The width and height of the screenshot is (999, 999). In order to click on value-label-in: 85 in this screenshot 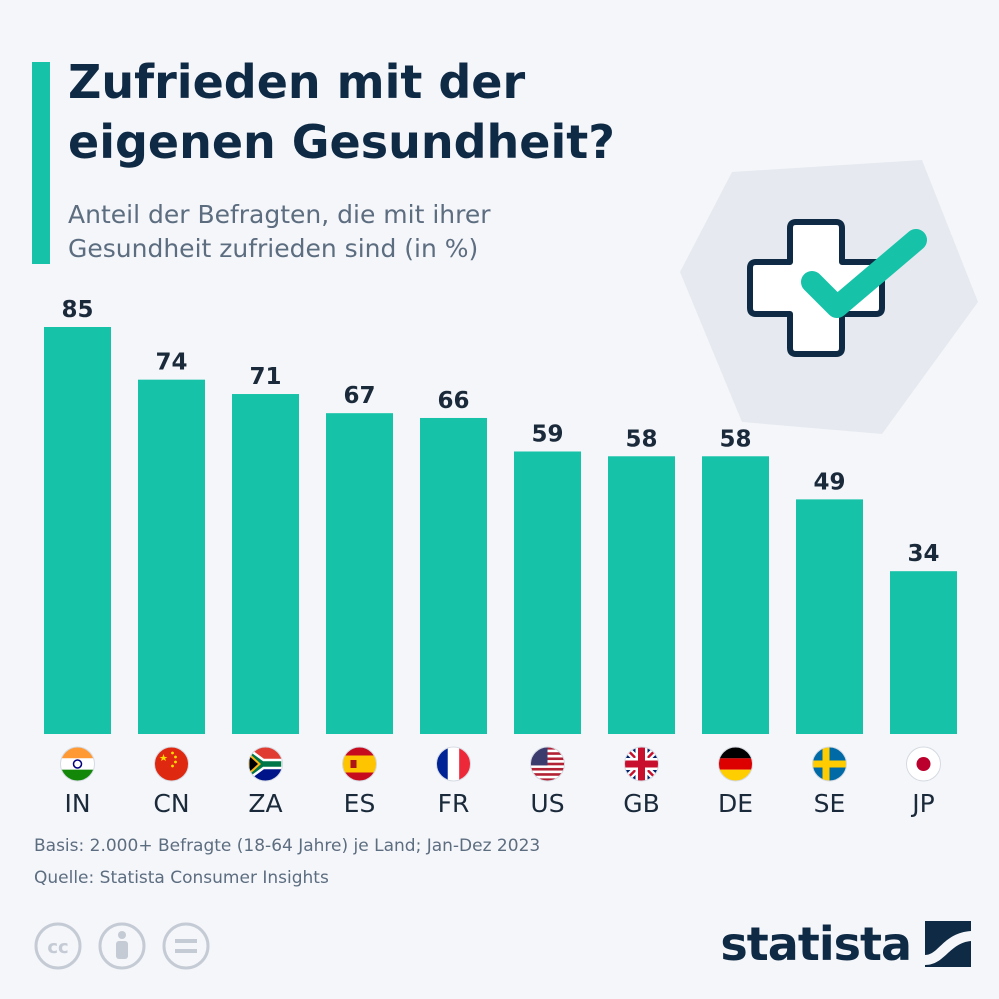, I will do `click(77, 310)`.